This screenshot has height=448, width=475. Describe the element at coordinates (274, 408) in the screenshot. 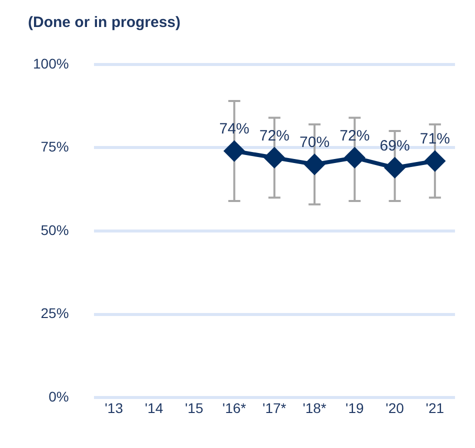

I see `x-tick-label: '17*` at that location.